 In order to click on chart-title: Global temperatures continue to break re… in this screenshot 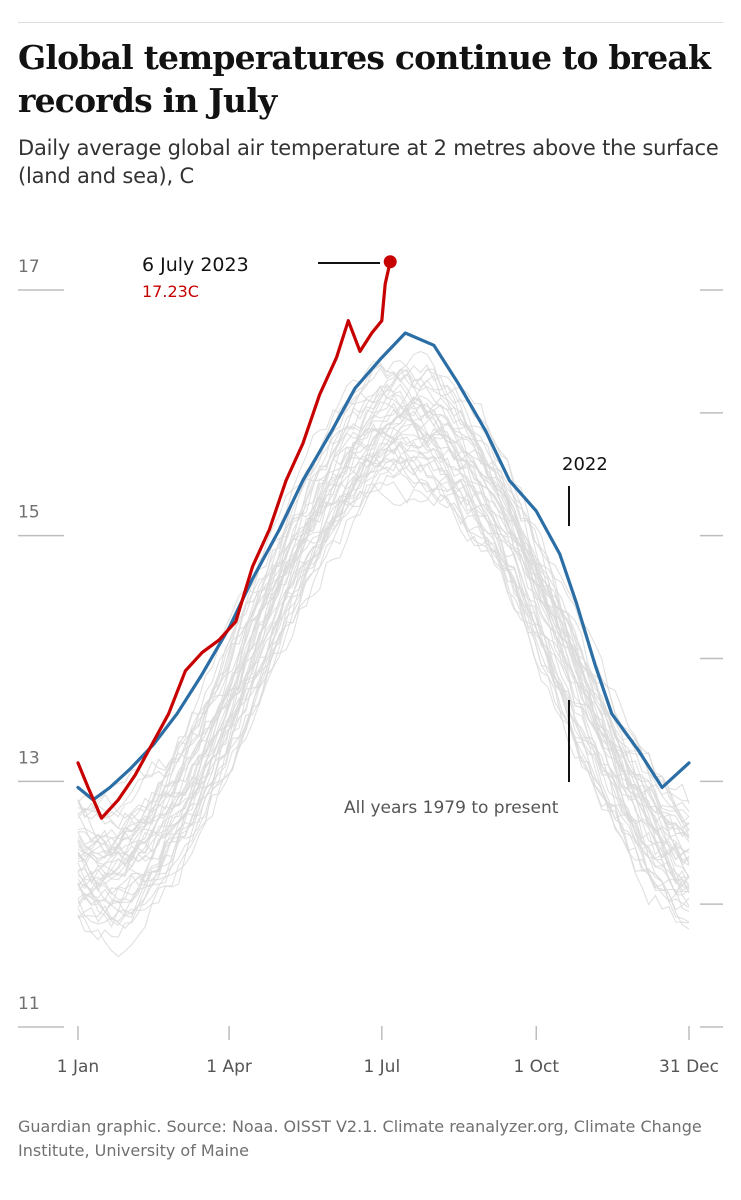, I will do `click(364, 79)`.